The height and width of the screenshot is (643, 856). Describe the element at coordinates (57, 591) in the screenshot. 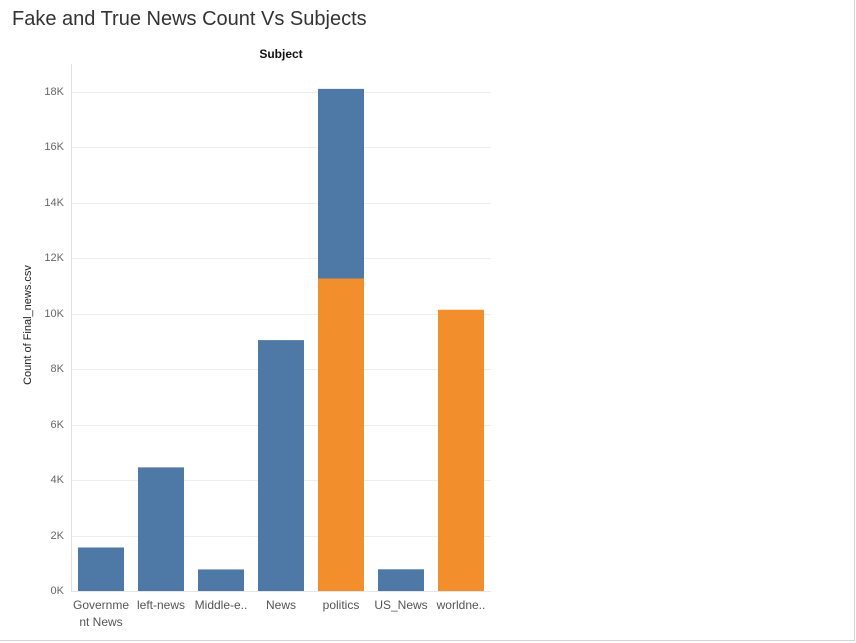

I see `y-tick-label: 0K` at that location.